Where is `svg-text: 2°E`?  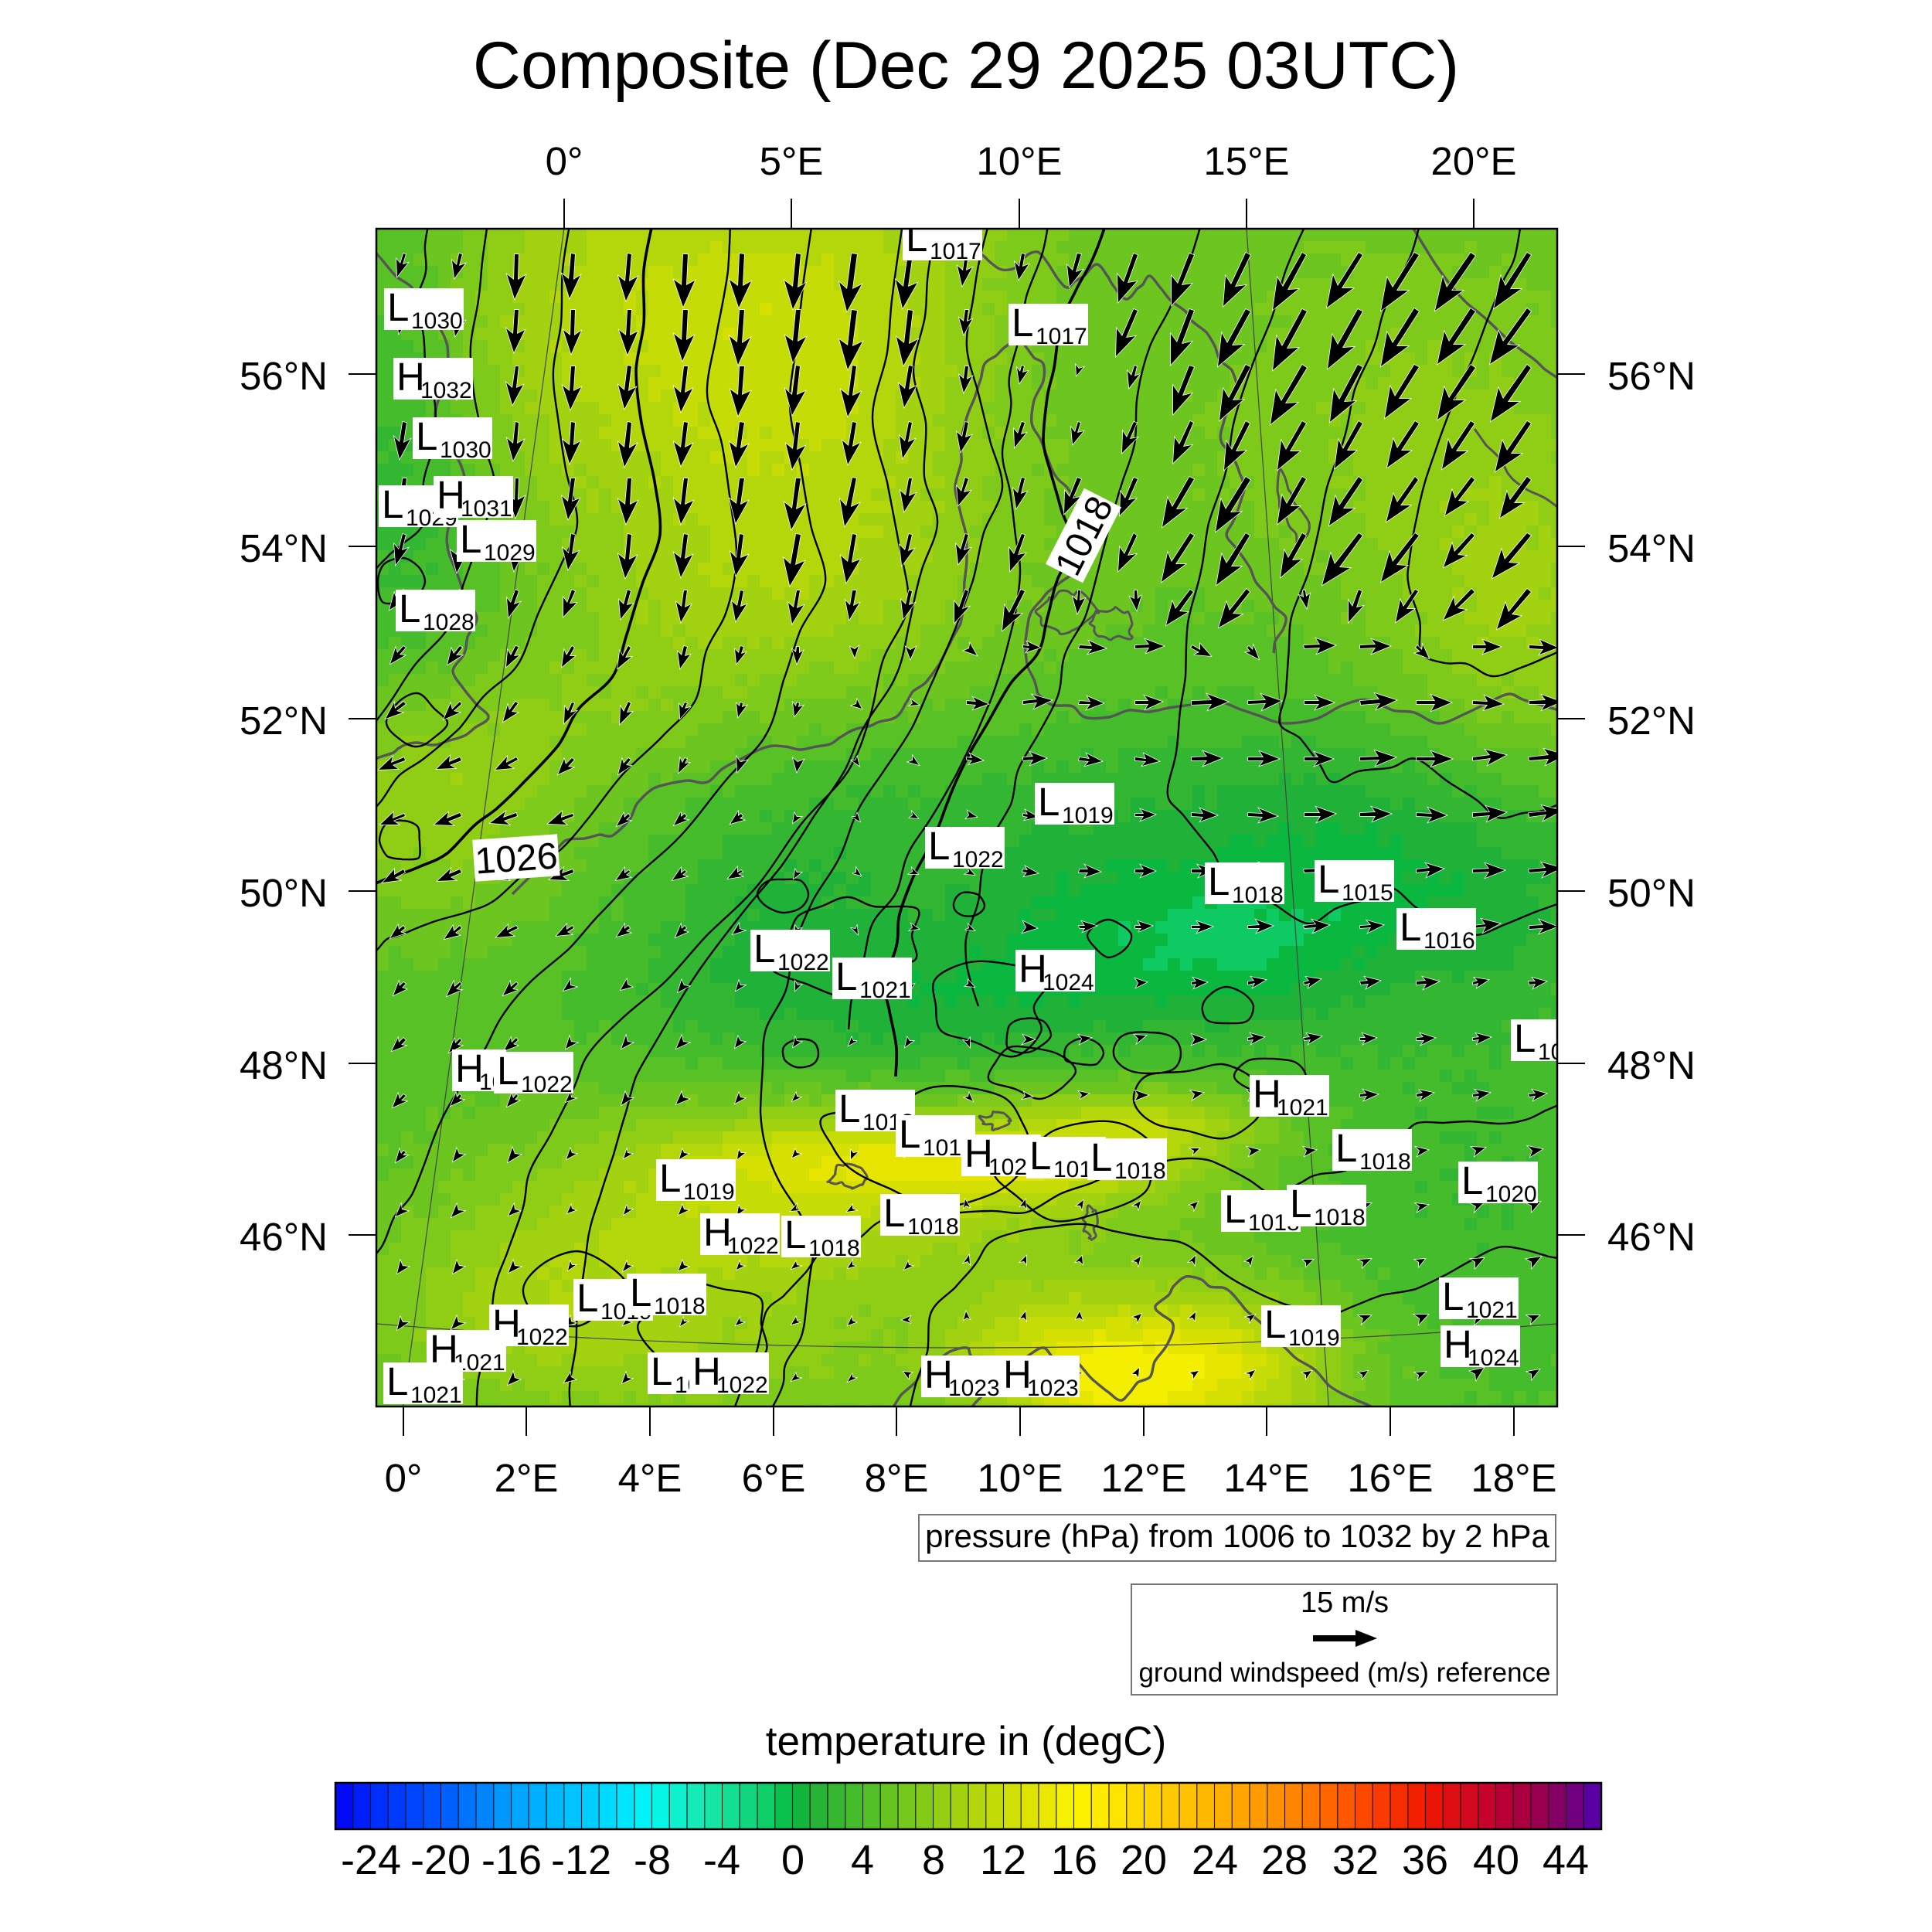 svg-text: 2°E is located at coordinates (527, 1478).